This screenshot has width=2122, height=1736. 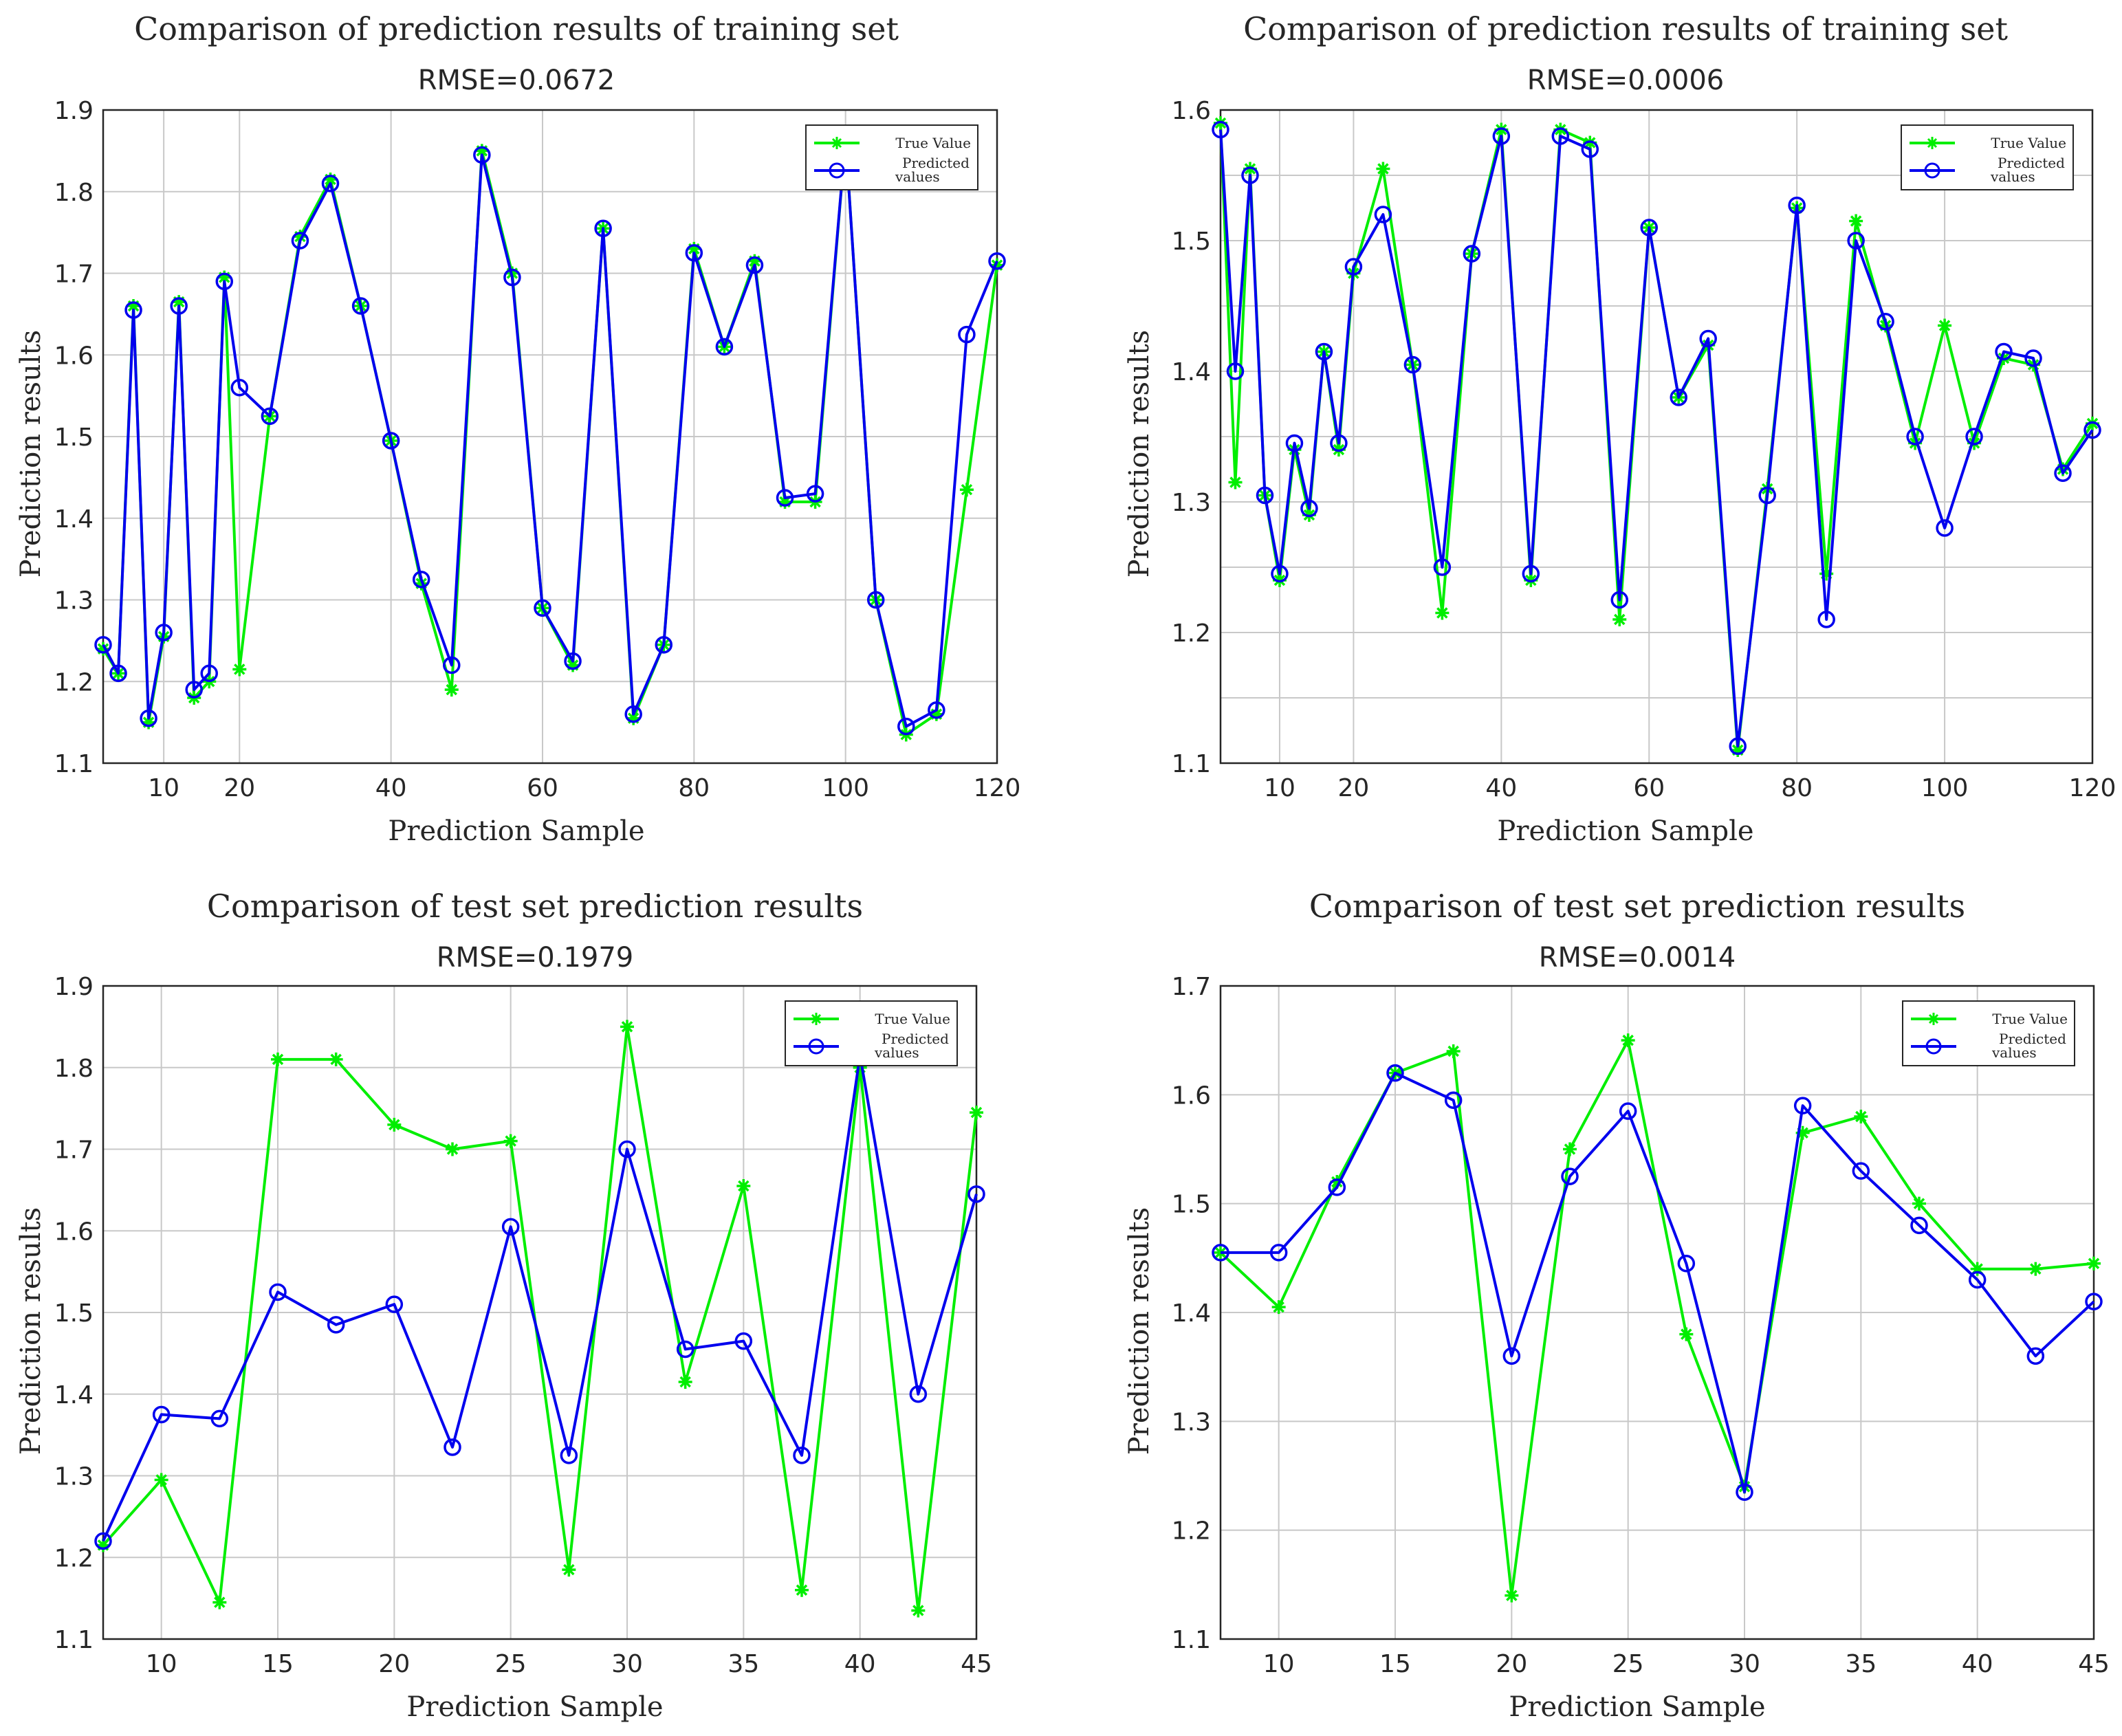 I want to click on y-tick-label: 1.3, so click(x=74, y=1477).